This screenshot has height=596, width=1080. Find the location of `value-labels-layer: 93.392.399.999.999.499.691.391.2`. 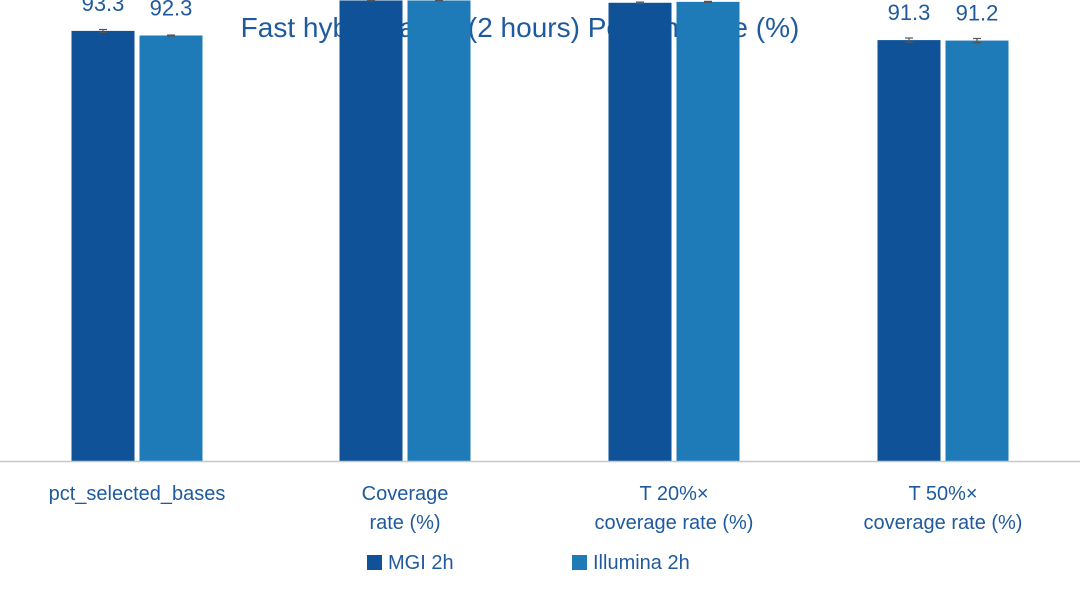

value-labels-layer: 93.392.399.999.999.499.691.391.2 is located at coordinates (540, 13).